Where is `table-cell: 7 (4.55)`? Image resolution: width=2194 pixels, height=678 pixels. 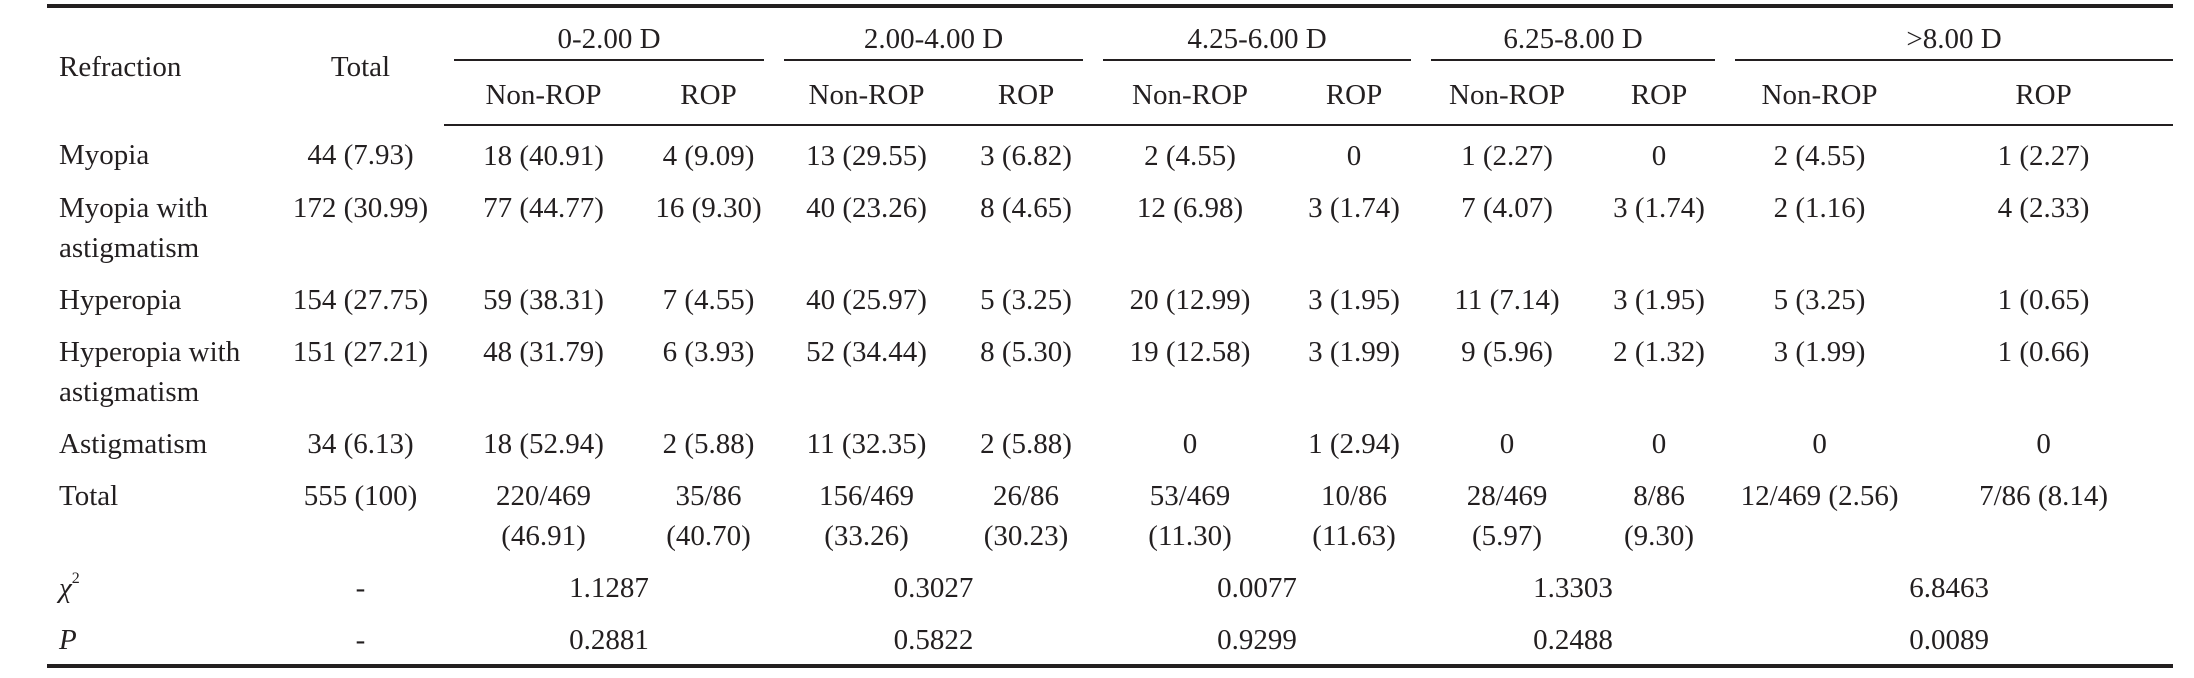
table-cell: 7 (4.55) is located at coordinates (708, 300).